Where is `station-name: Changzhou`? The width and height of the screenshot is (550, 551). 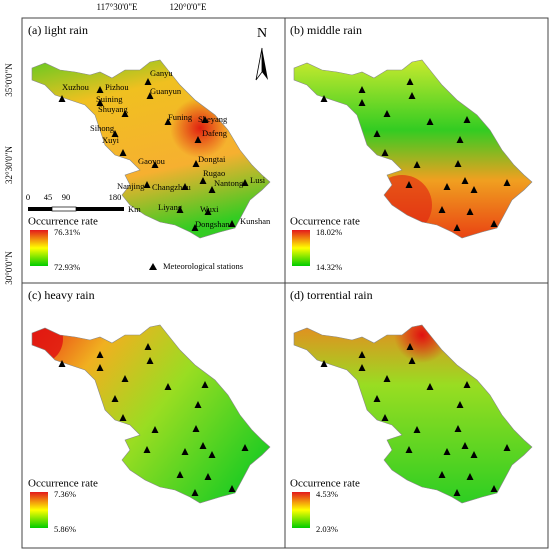 station-name: Changzhou is located at coordinates (171, 187).